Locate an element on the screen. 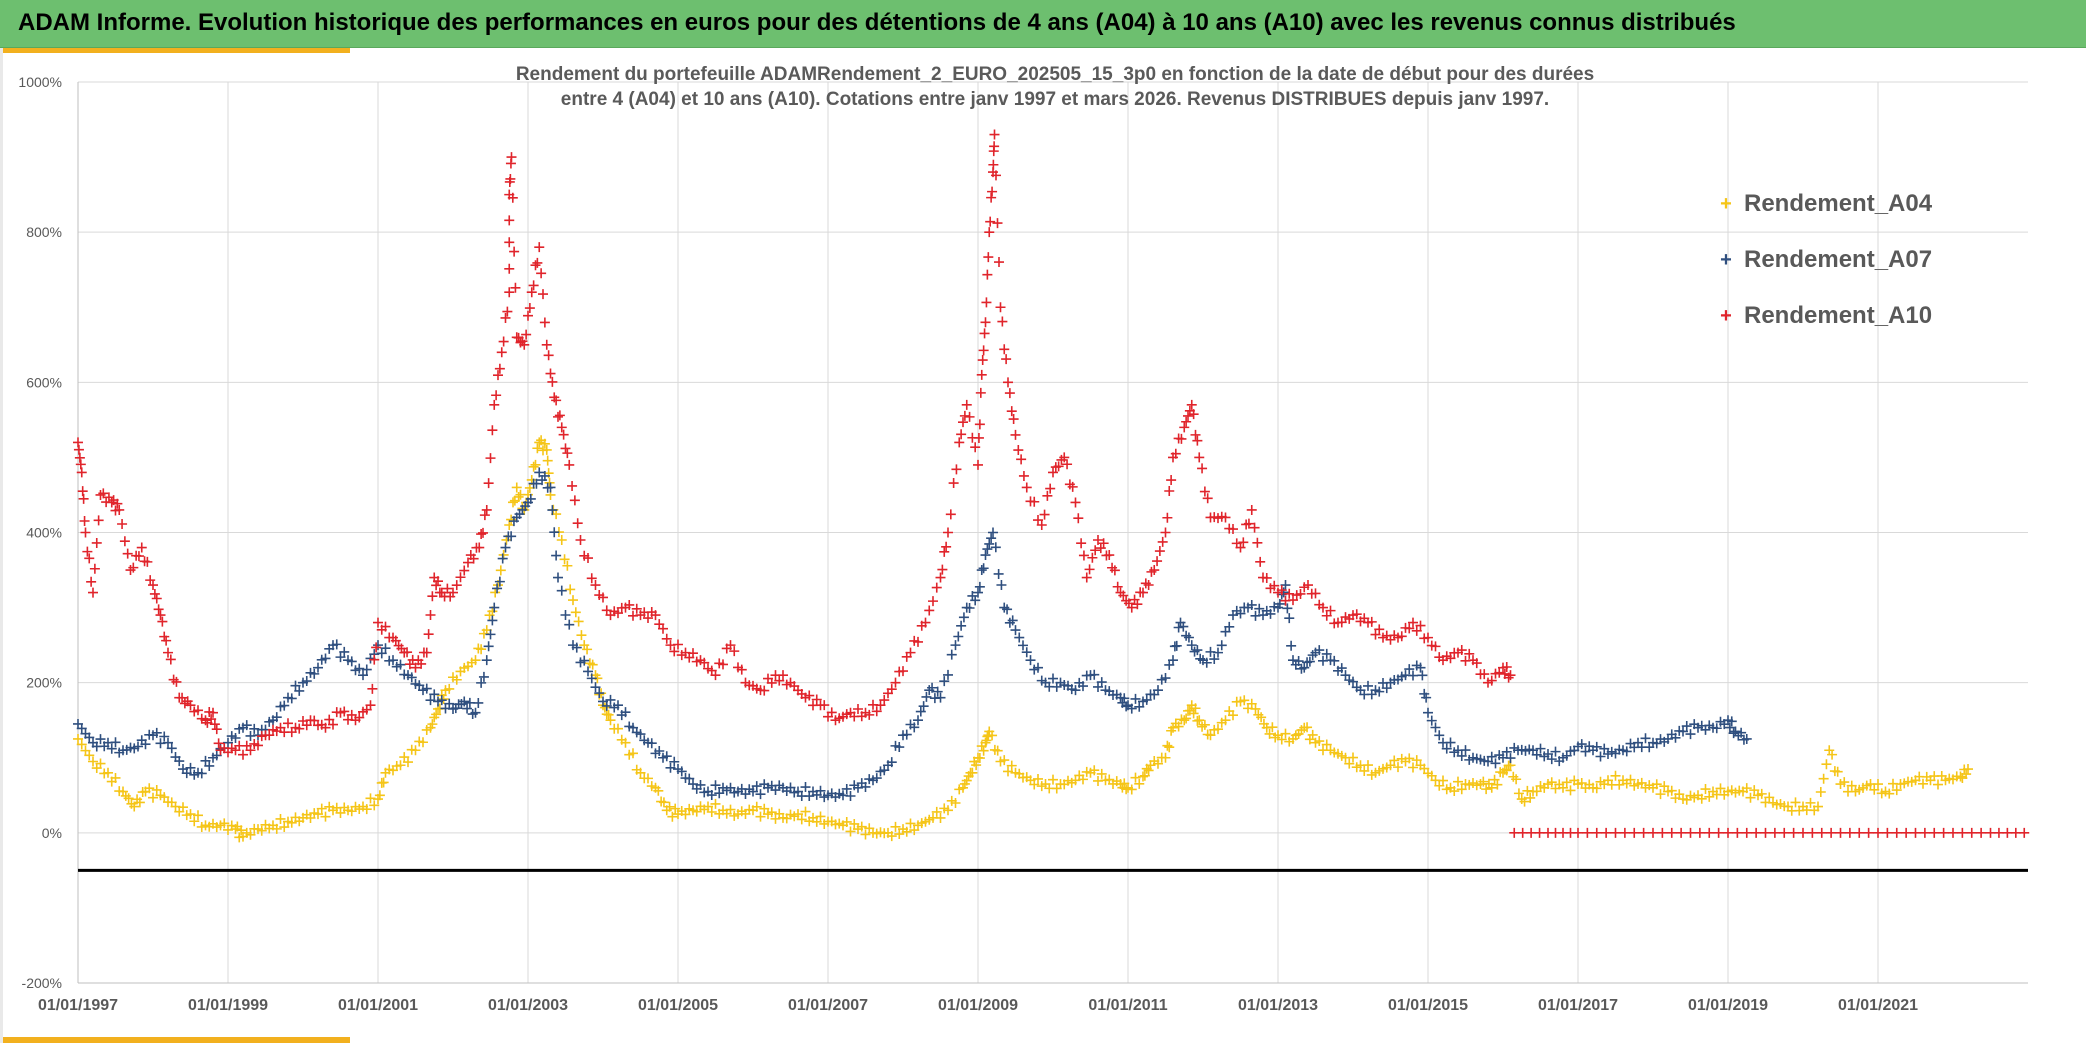  legend-item-a04: + Rendement_A04 is located at coordinates (1824, 204).